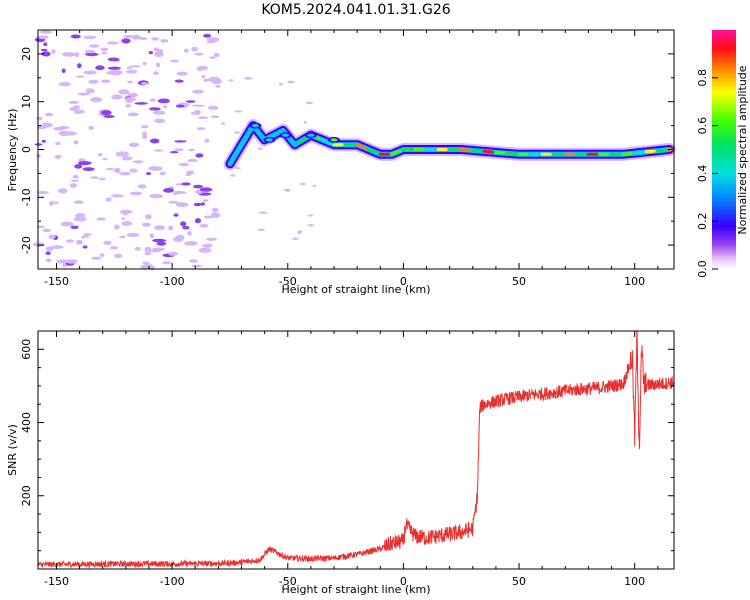 The width and height of the screenshot is (750, 600). What do you see at coordinates (26, 245) in the screenshot?
I see `y-tick-label: -20` at bounding box center [26, 245].